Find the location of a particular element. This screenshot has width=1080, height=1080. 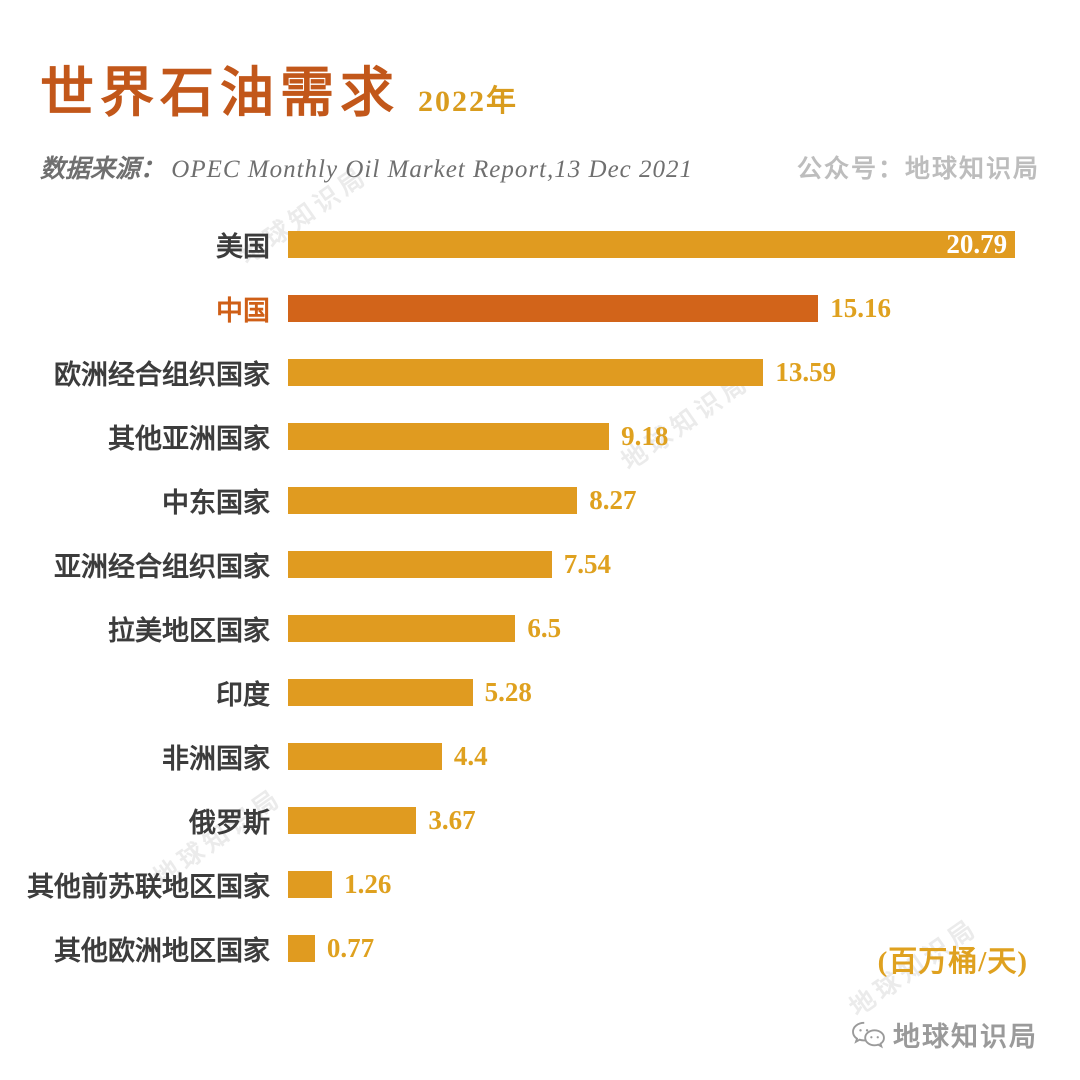

bar-track: 1.26 is located at coordinates (664, 883).